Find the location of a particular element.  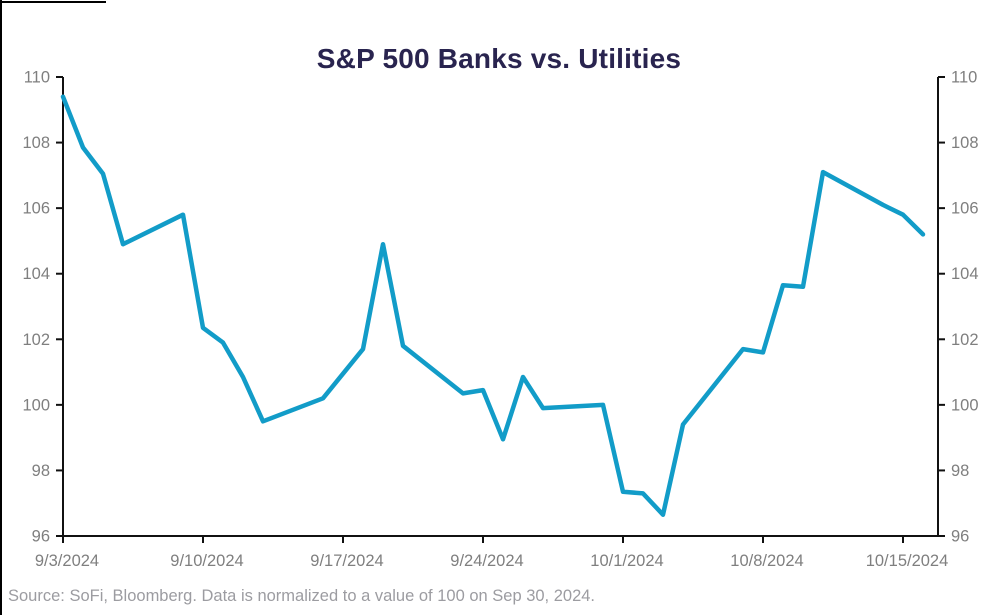

x-axis-tick-label: 10/1/2024 is located at coordinates (626, 561).